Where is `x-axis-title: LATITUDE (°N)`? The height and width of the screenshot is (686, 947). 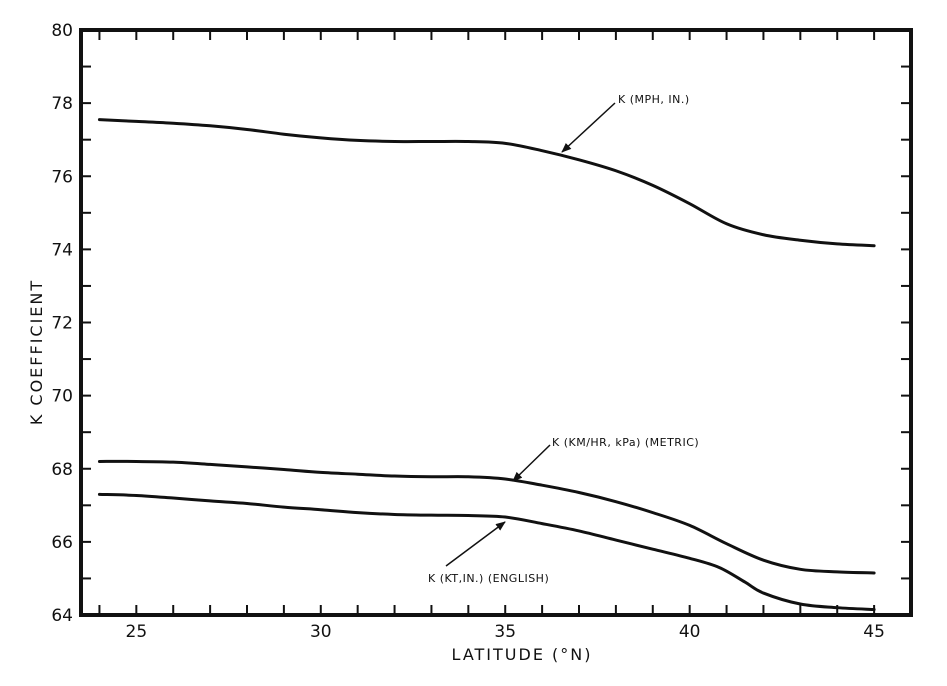
x-axis-title: LATITUDE (°N) is located at coordinates (522, 654).